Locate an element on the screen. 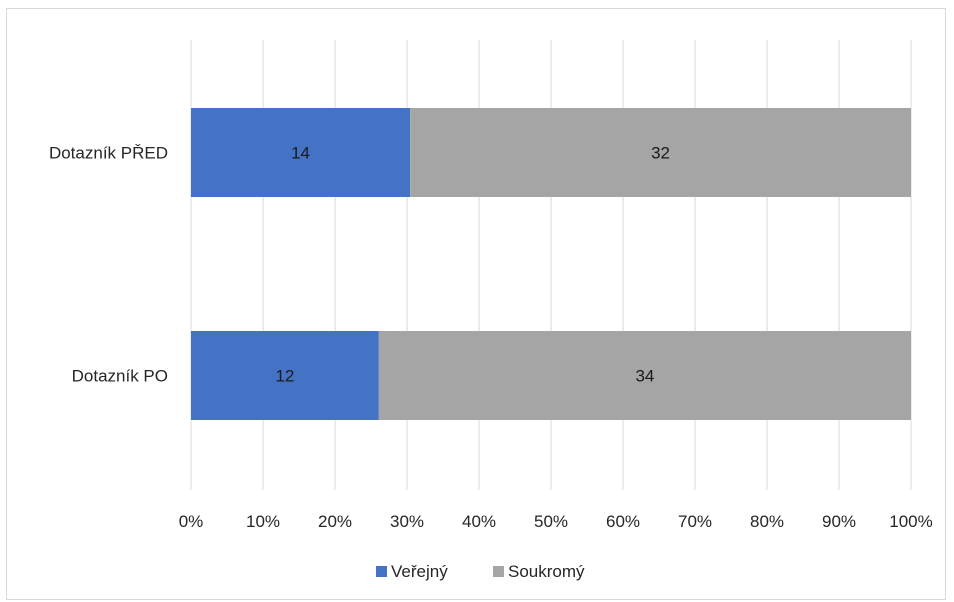  x-tick-label: 50% is located at coordinates (551, 521).